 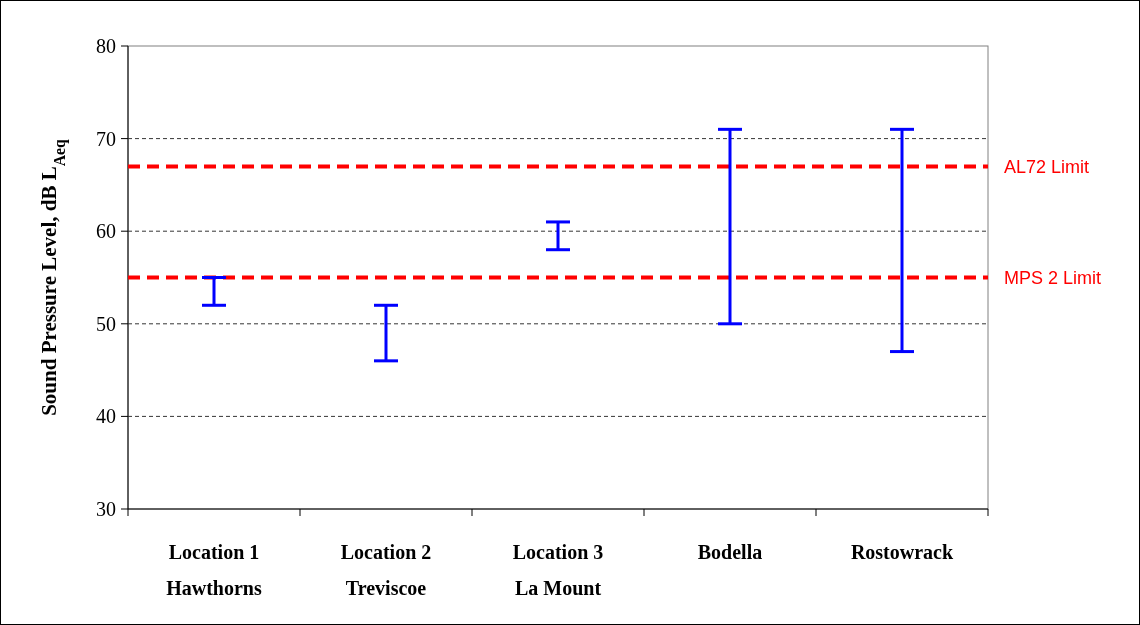 I want to click on ref-line-label: MPS 2 Limit, so click(x=1053, y=277).